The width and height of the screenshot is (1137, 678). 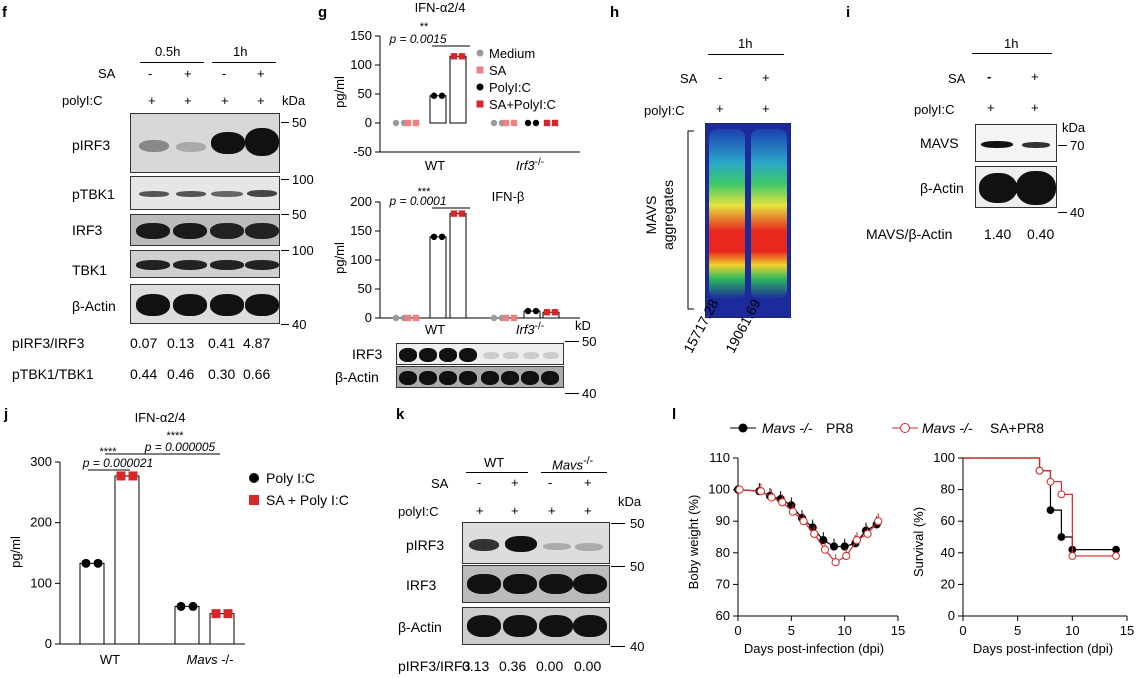 I want to click on y-tick-label: 20, so click(x=948, y=583).